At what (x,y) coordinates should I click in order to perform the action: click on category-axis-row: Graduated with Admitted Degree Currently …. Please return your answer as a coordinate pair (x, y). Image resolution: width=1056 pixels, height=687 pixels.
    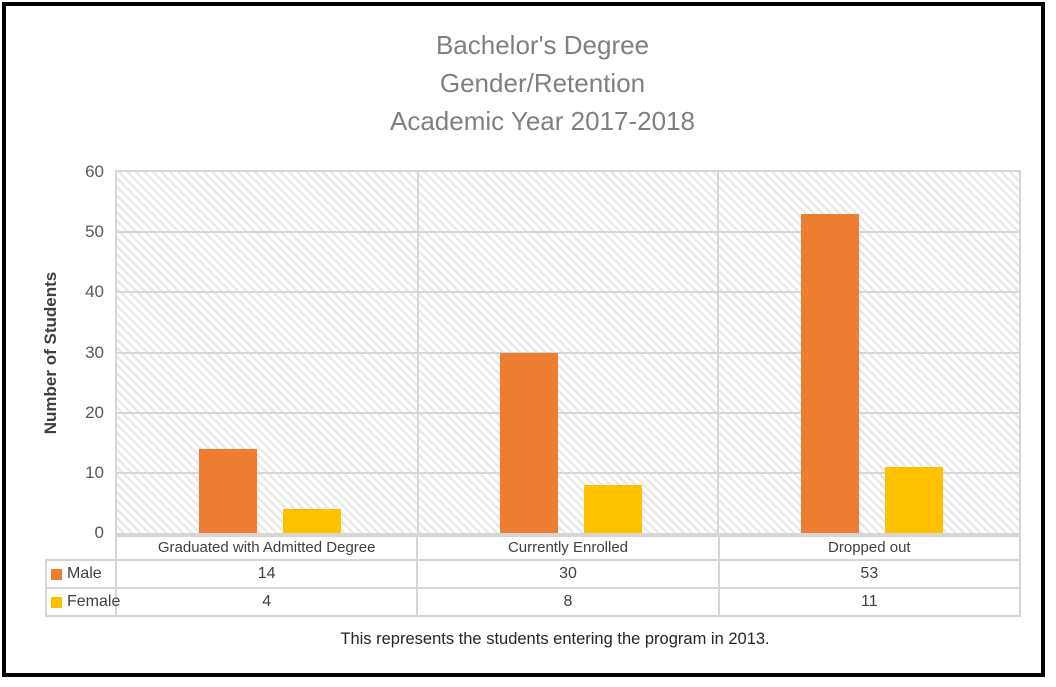
    Looking at the image, I should click on (568, 548).